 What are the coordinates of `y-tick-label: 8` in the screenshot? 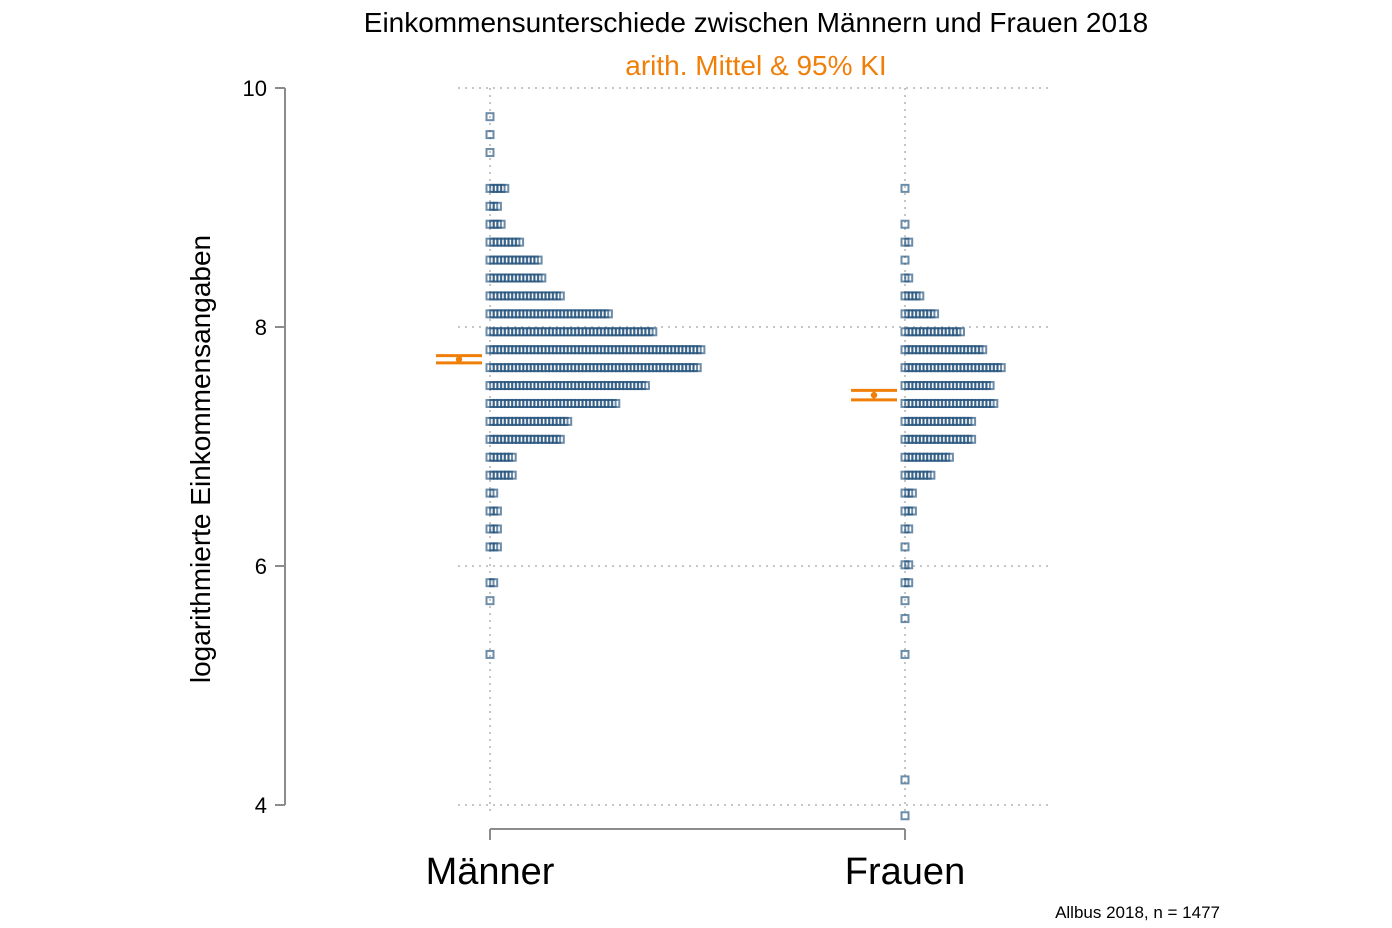 It's located at (261, 327).